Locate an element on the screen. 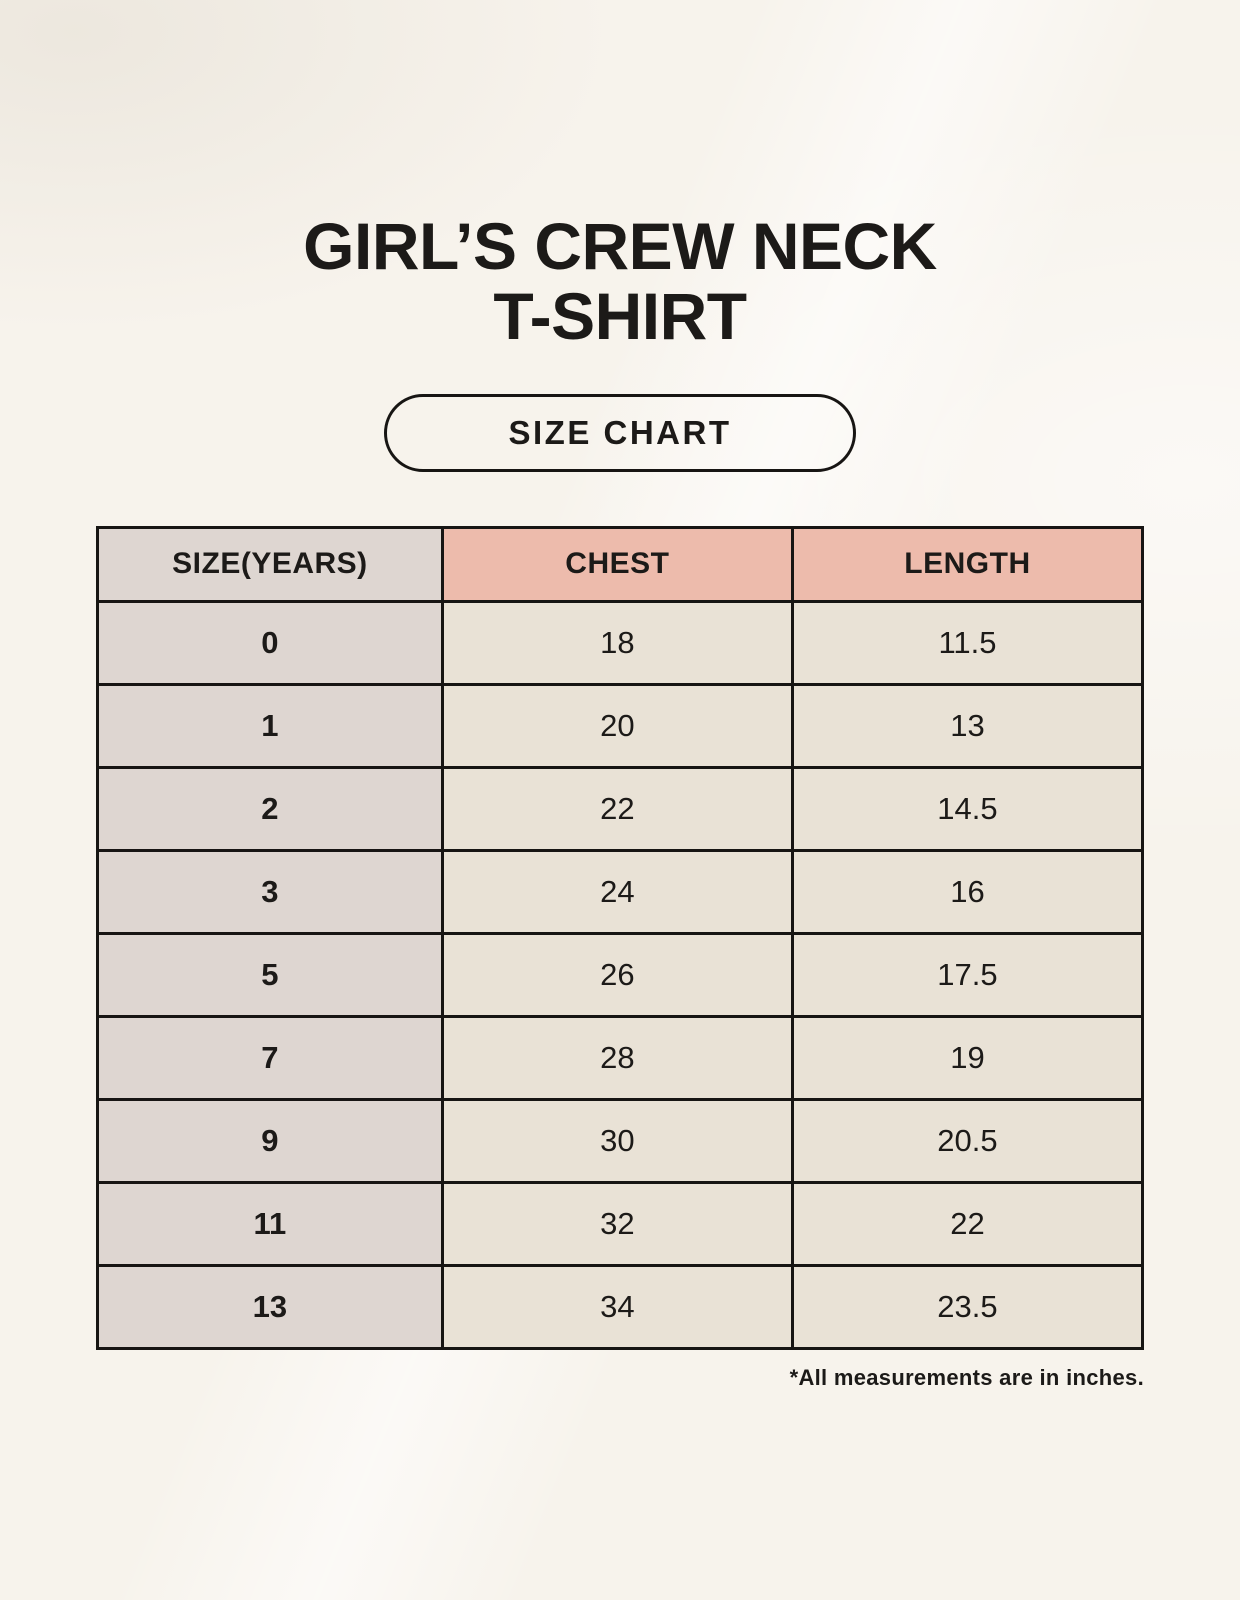 The width and height of the screenshot is (1240, 1600). table-row: 11 32 22 is located at coordinates (620, 1223).